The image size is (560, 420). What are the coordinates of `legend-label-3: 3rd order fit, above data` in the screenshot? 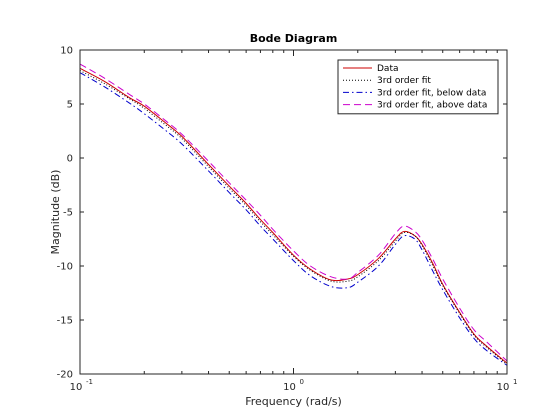 It's located at (432, 106).